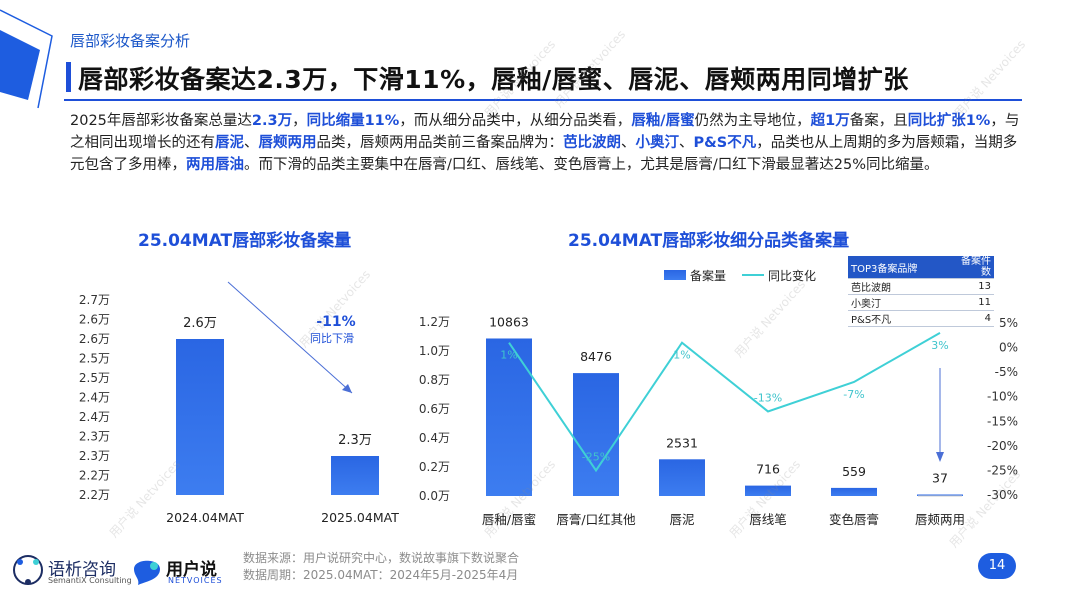 Image resolution: width=1080 pixels, height=607 pixels. What do you see at coordinates (335, 322) in the screenshot?
I see `change-annotation-value: -11%` at bounding box center [335, 322].